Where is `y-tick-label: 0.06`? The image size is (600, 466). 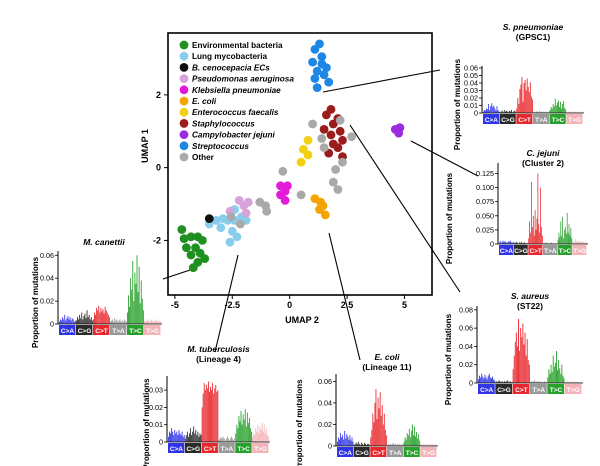 y-tick-label: 0.06 is located at coordinates (466, 328).